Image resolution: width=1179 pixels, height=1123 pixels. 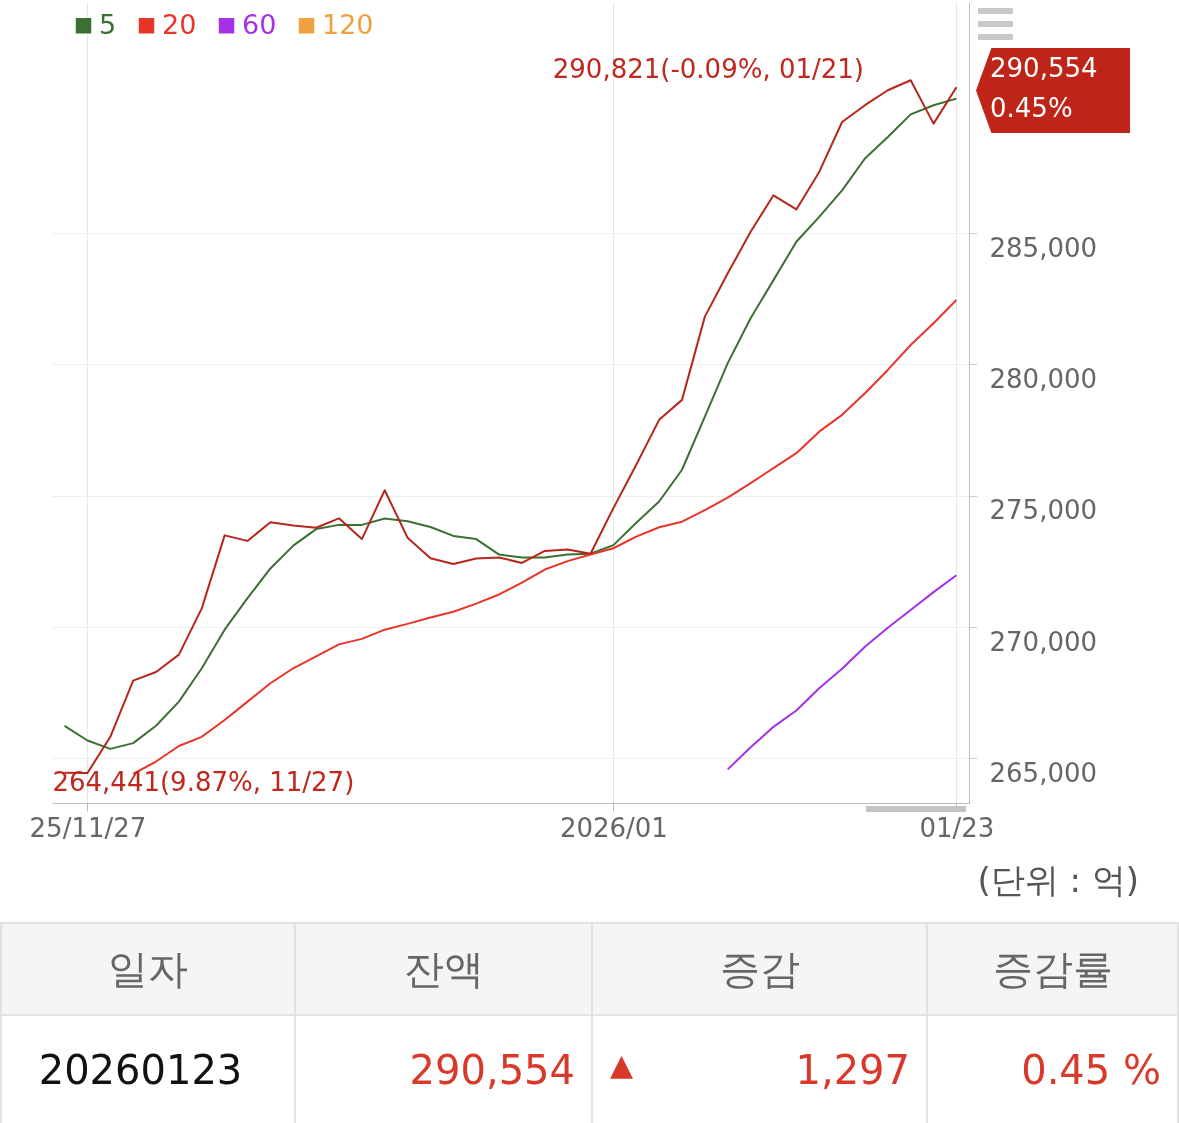 I want to click on legend-label: 120, so click(x=348, y=24).